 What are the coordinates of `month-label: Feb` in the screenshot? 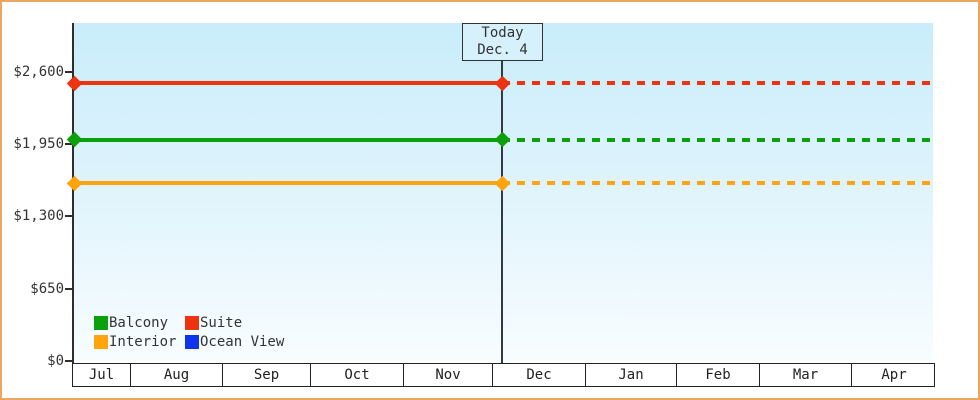 It's located at (718, 375).